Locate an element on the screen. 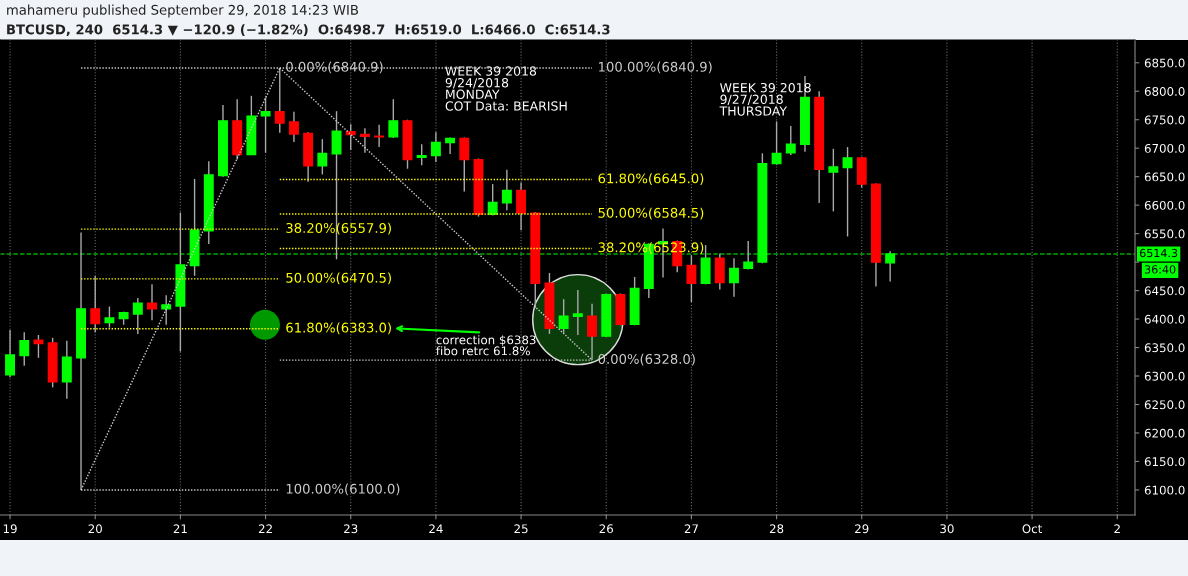 The width and height of the screenshot is (1188, 576). data-label: 0.00%(6840.9) is located at coordinates (334, 67).